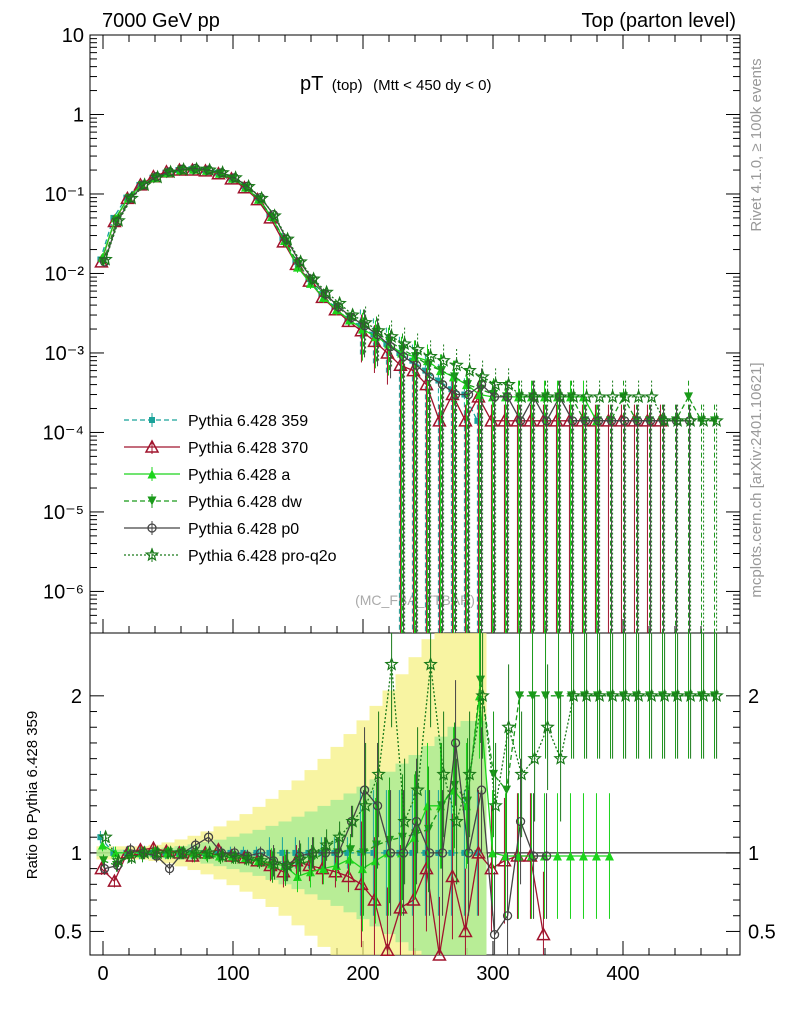 This screenshot has width=786, height=1024. Describe the element at coordinates (311, 84) in the screenshot. I see `title-main: pT` at that location.